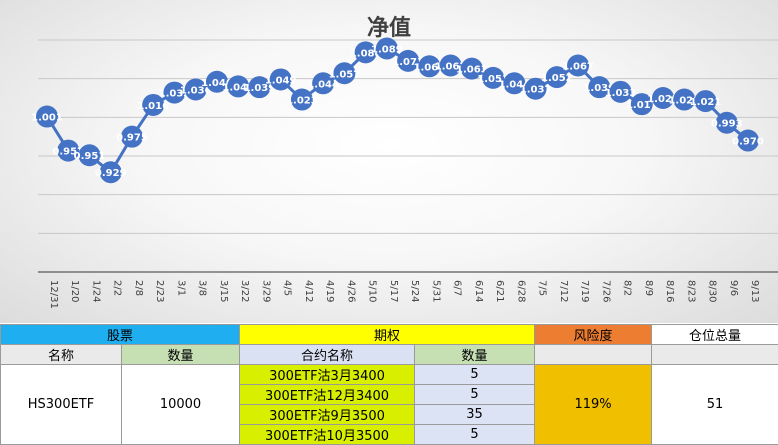 The image size is (778, 445). What do you see at coordinates (435, 291) in the screenshot?
I see `x-tick-label: 5/31` at bounding box center [435, 291].